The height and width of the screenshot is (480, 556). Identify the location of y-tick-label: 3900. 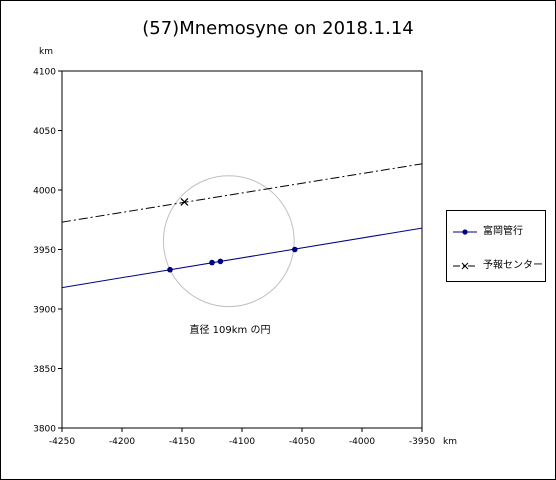
(44, 311).